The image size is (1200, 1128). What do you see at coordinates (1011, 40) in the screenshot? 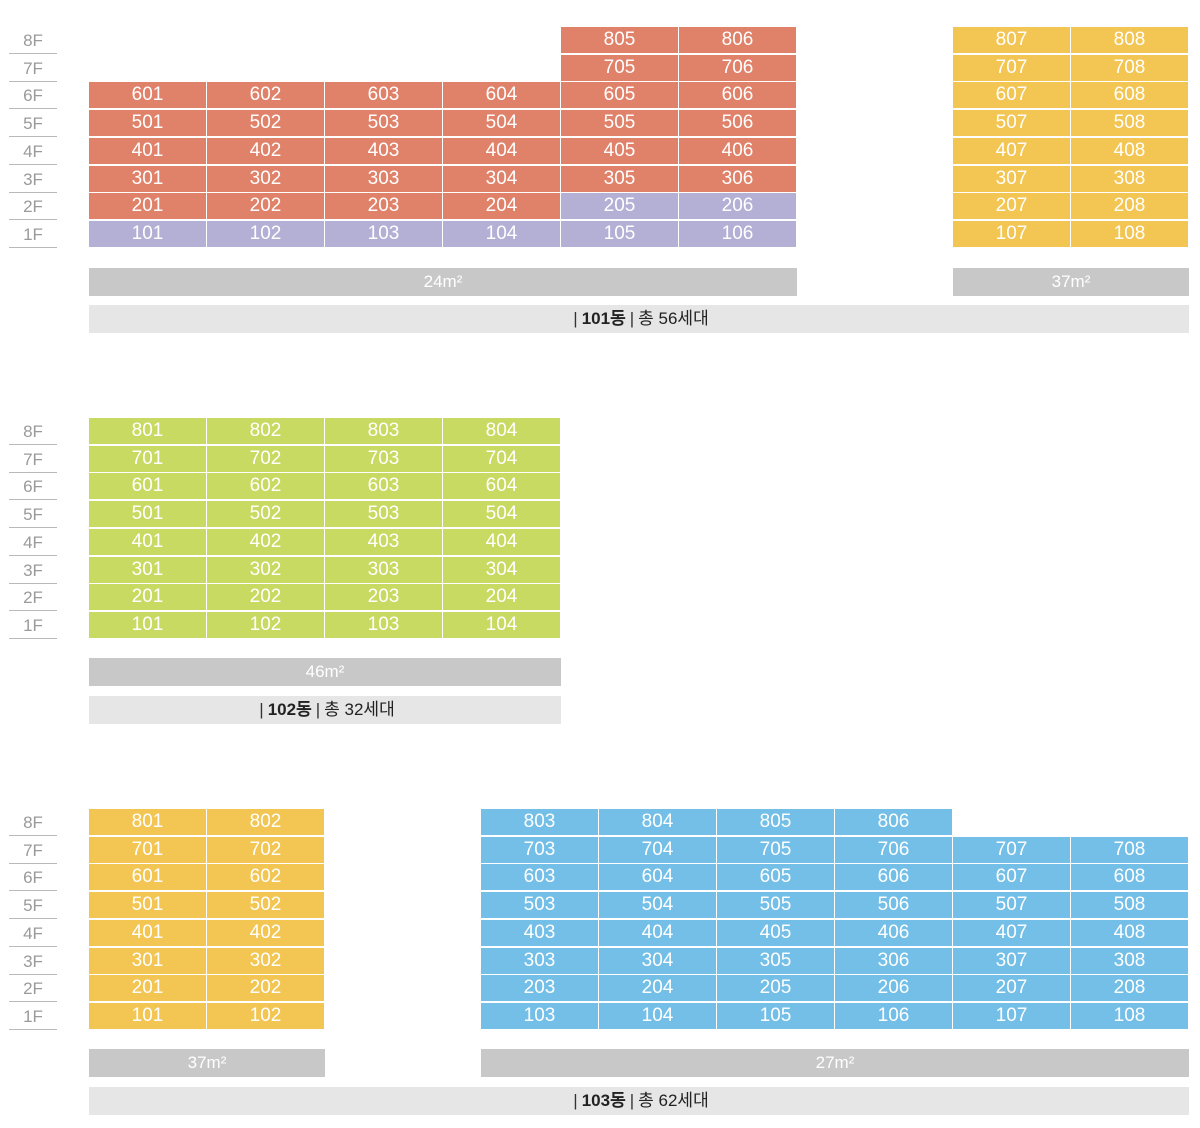
I see `unit-cell: 807` at bounding box center [1011, 40].